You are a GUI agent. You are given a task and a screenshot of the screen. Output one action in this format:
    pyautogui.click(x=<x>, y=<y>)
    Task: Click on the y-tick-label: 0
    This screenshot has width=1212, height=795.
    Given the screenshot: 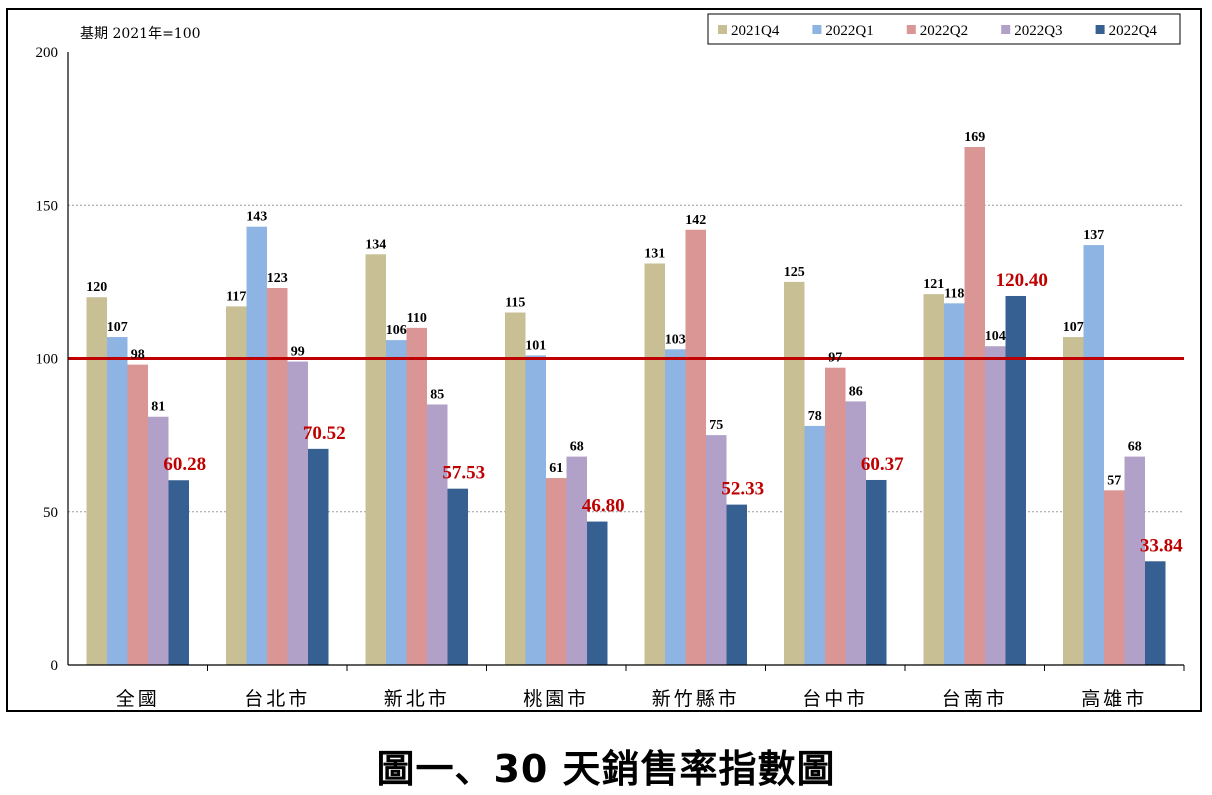 What is the action you would take?
    pyautogui.click(x=55, y=666)
    